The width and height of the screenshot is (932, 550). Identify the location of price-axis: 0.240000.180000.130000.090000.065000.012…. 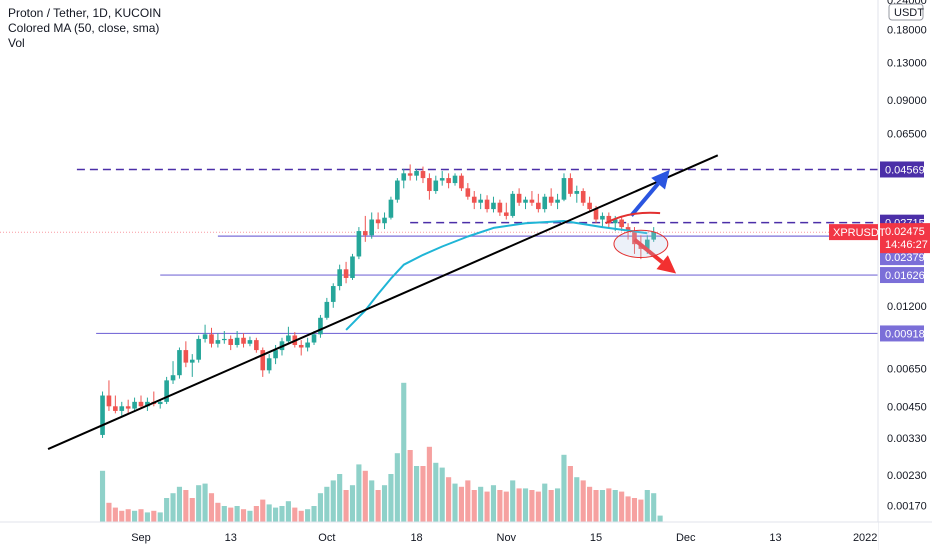
(880, 275).